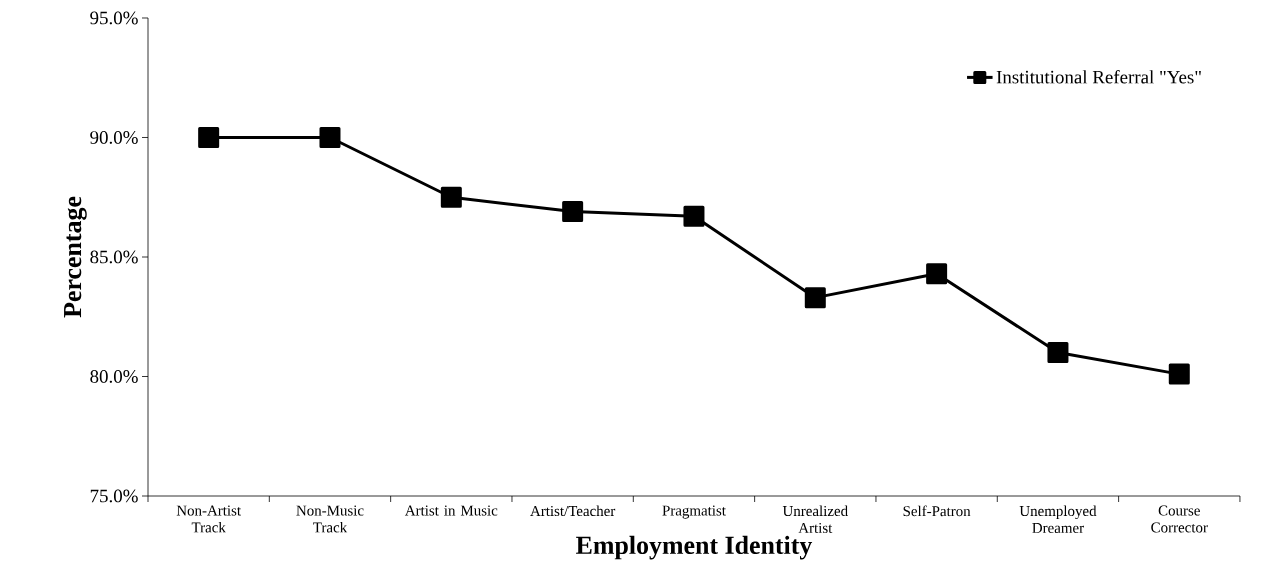 The height and width of the screenshot is (573, 1273). I want to click on x-tick-label: Course Corrector, so click(1179, 519).